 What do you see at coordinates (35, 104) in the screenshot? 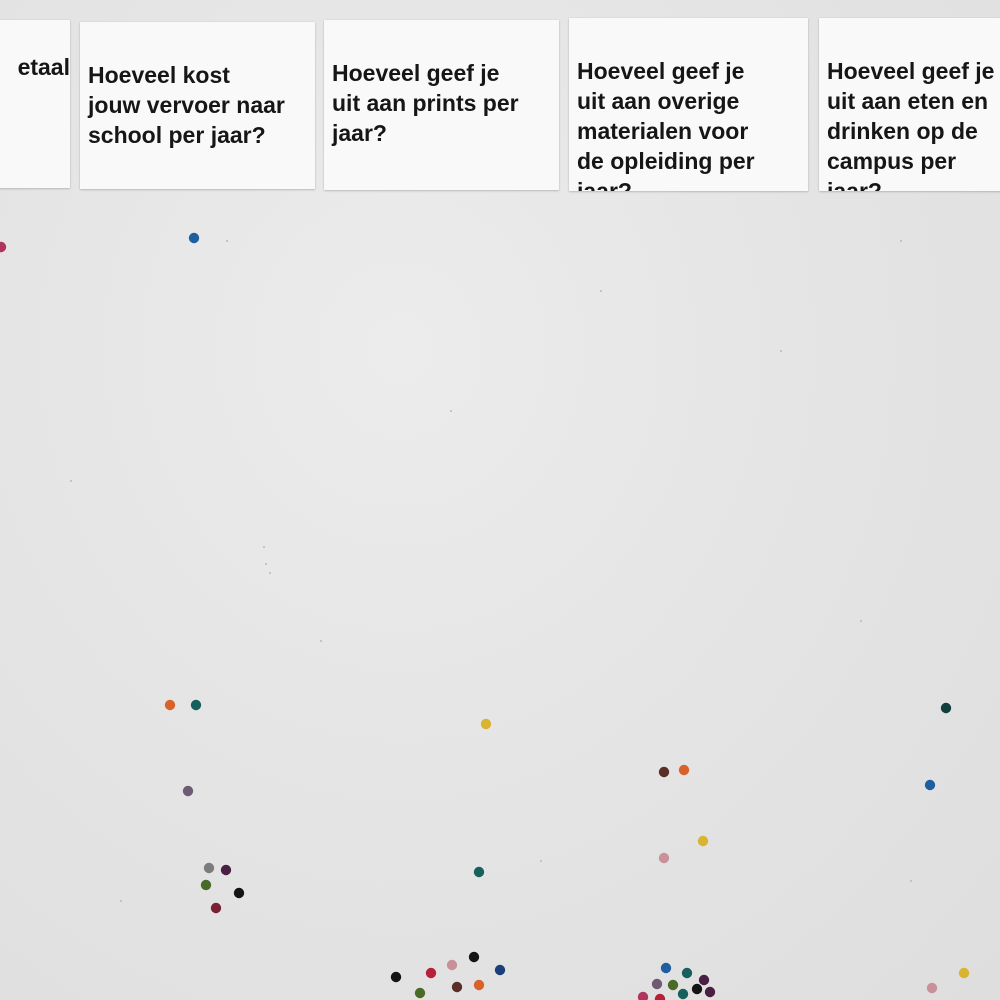
I see `question-card-partial: etaal` at bounding box center [35, 104].